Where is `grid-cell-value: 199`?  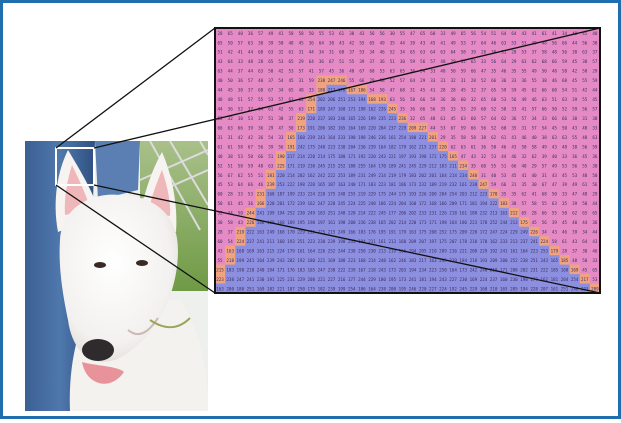 grid-cell-value: 199 is located at coordinates (291, 194).